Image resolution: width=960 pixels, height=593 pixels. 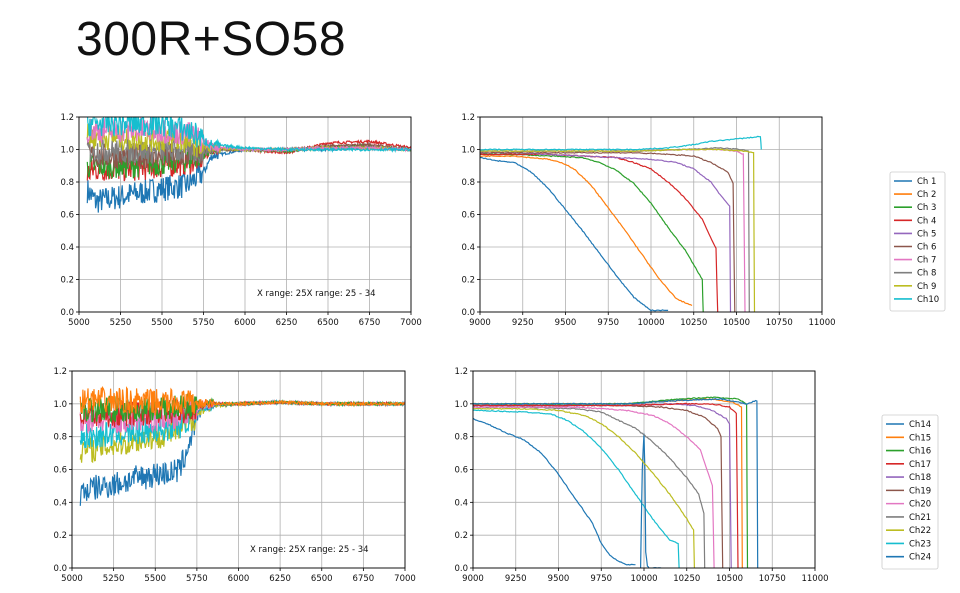 I want to click on legend-label: Ch 6, so click(x=926, y=248).